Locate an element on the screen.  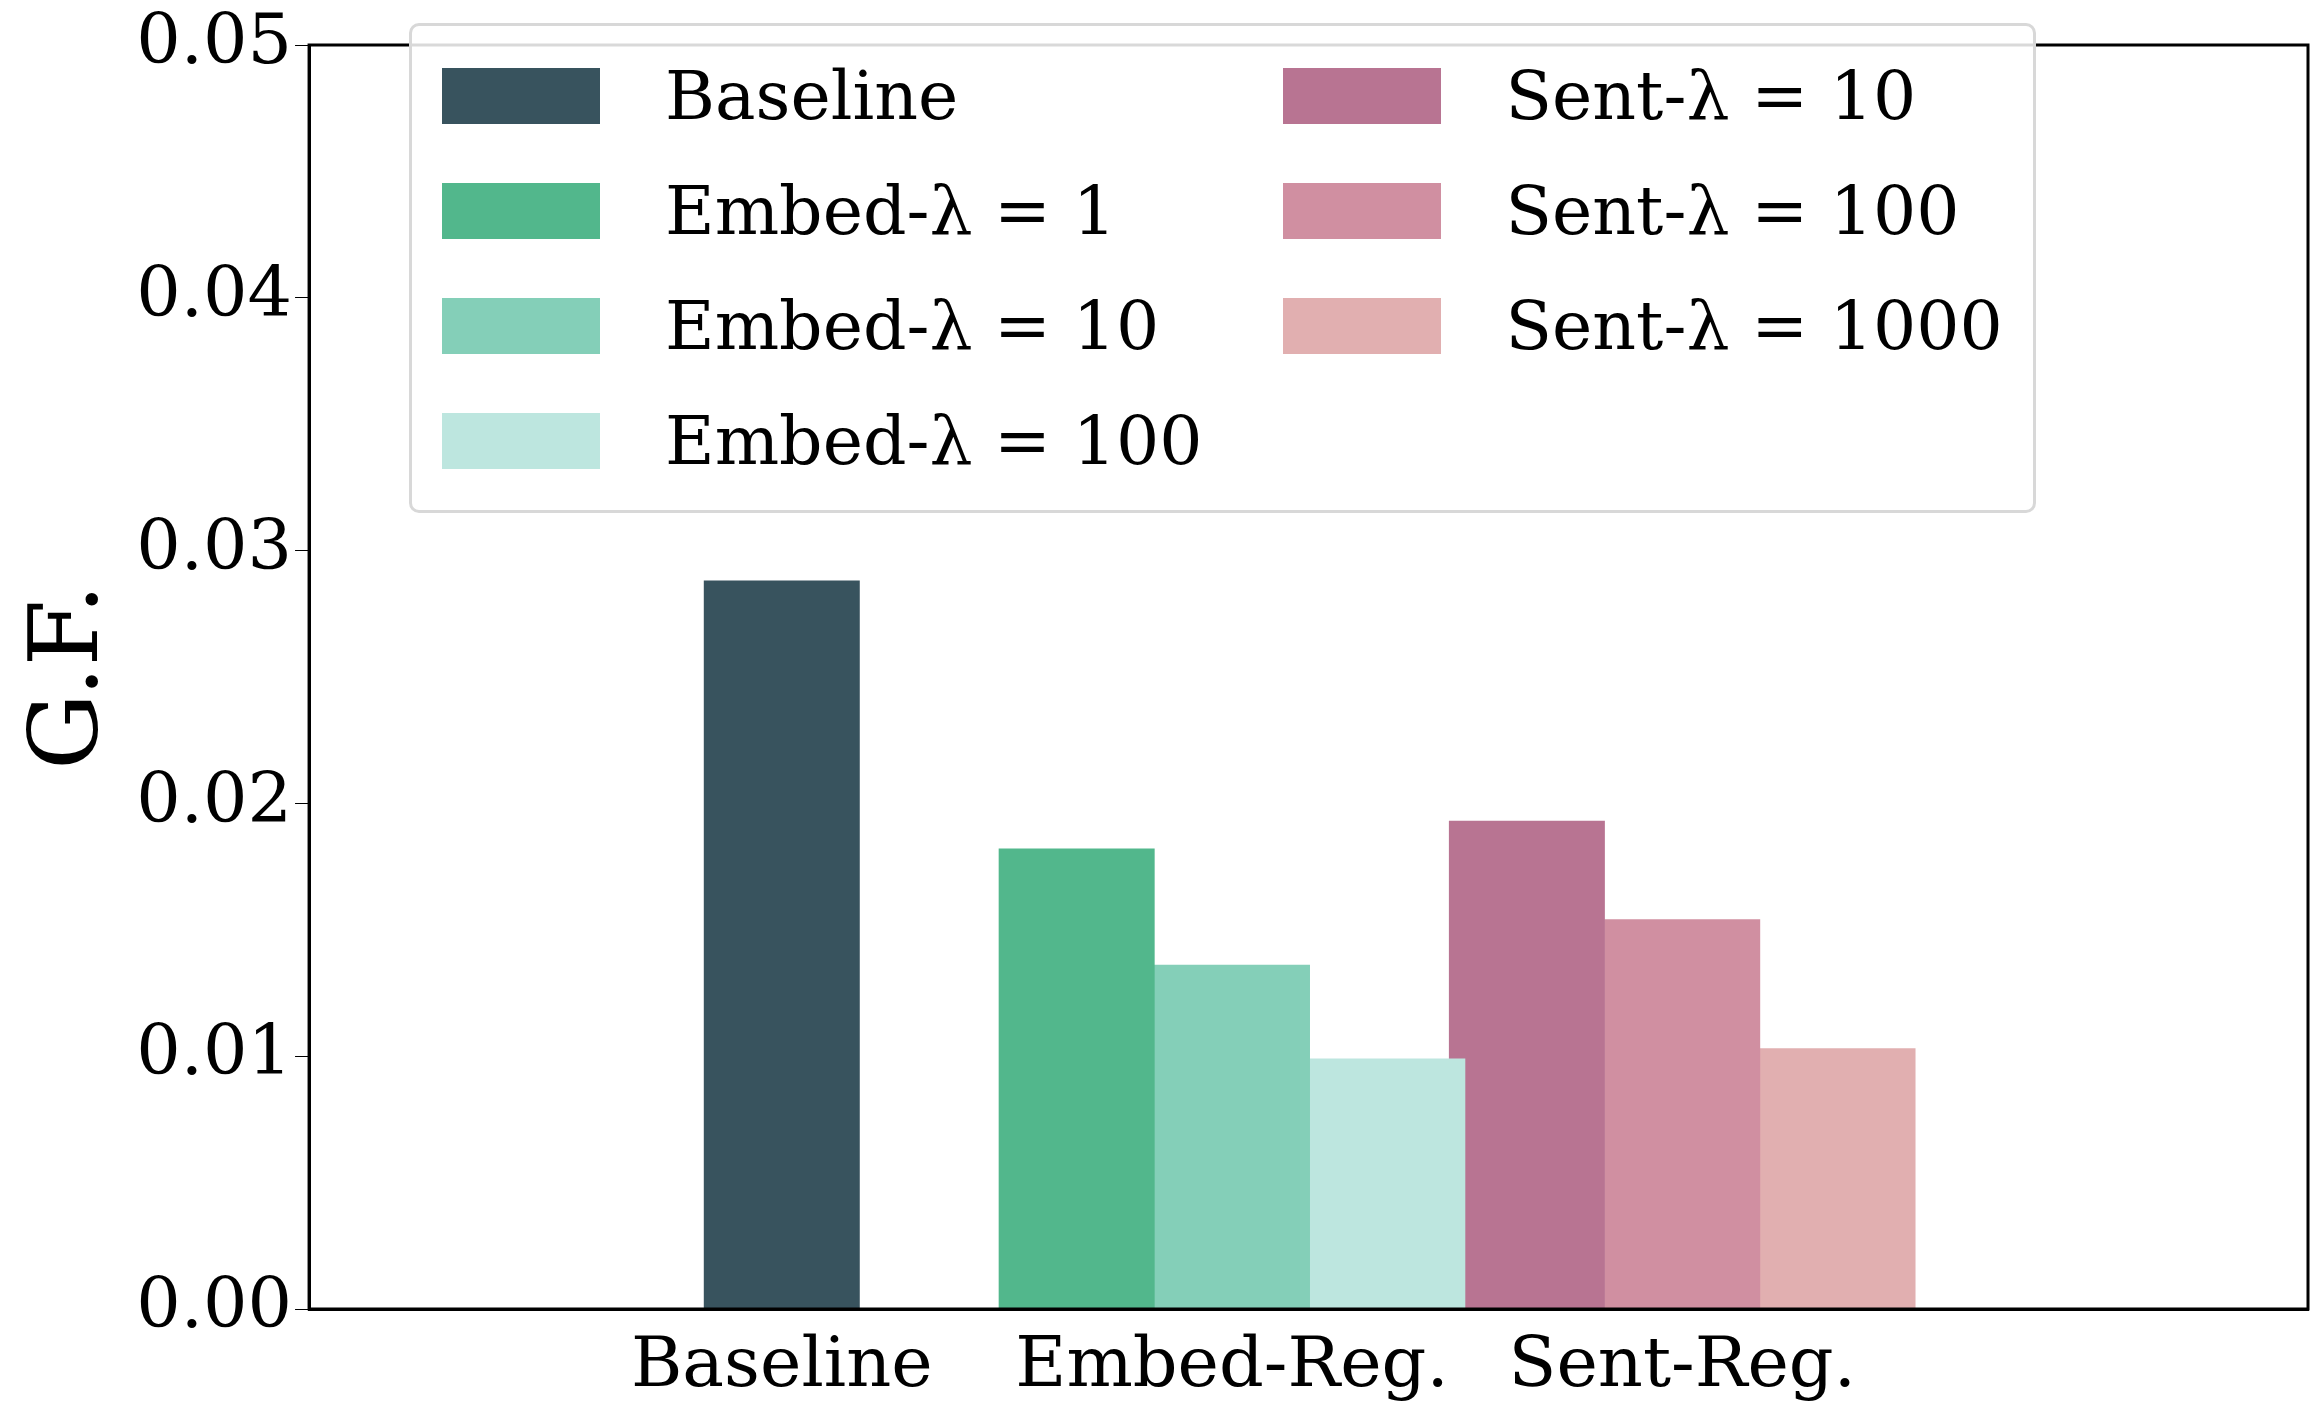
y-axis-title: G.F. is located at coordinates (63, 677).